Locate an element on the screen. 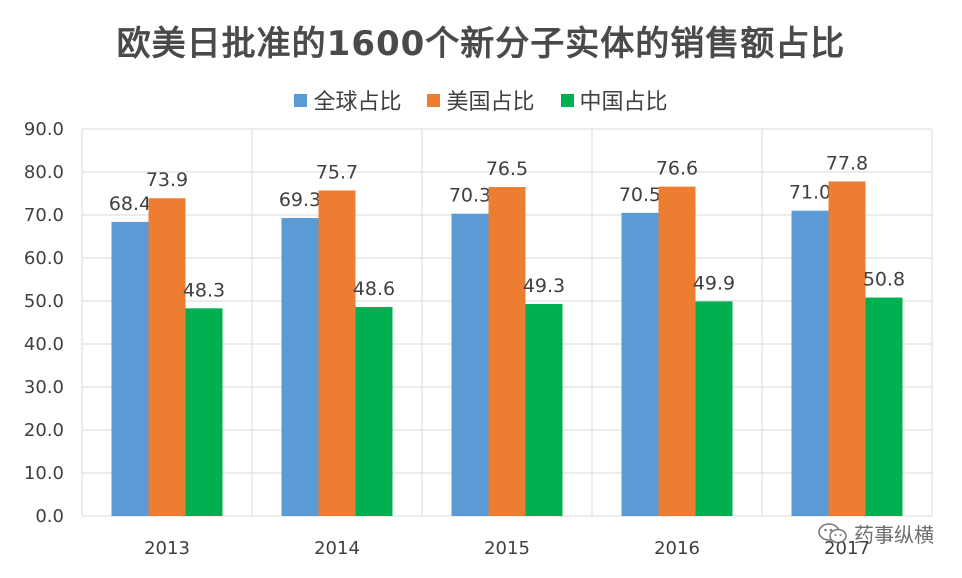  bar-0-2016 is located at coordinates (640, 364).